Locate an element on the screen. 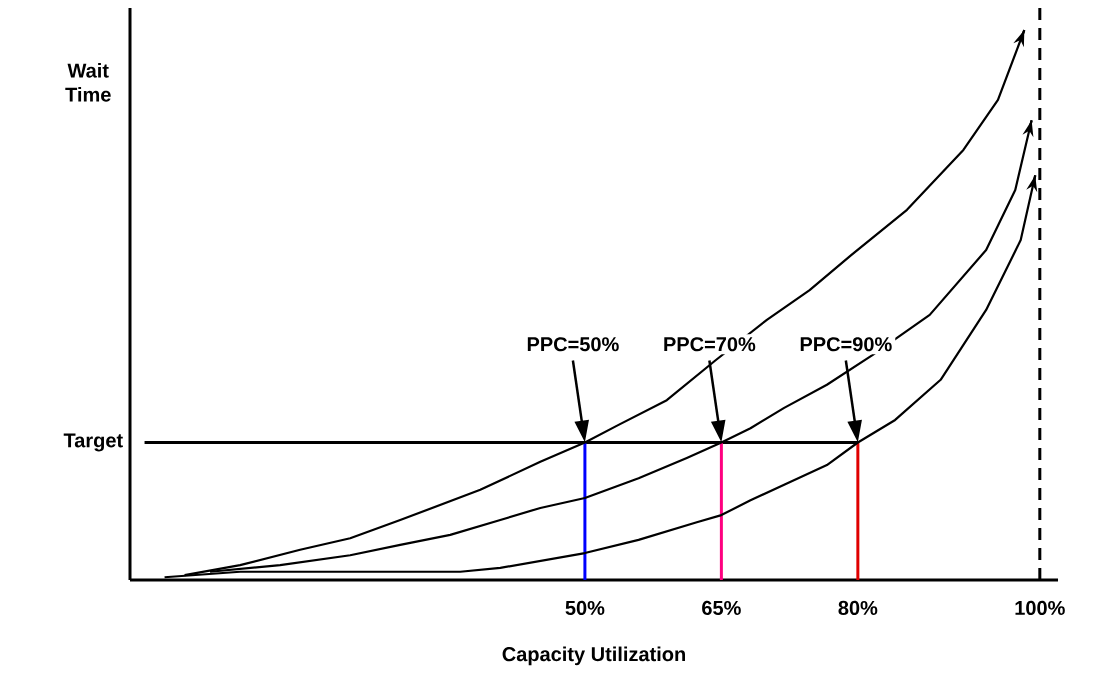 This screenshot has width=1106, height=689. x-tick-label: 50% is located at coordinates (585, 608).